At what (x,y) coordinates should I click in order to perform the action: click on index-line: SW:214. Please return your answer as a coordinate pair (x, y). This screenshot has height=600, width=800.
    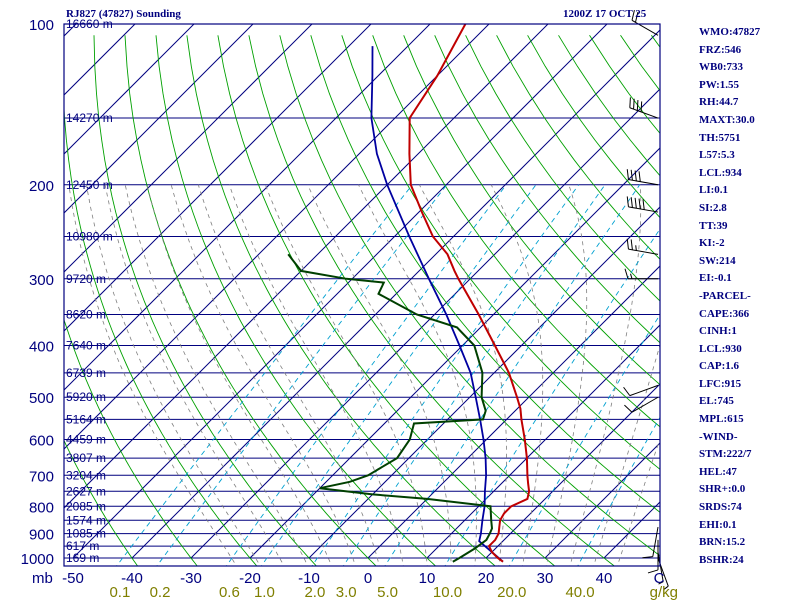
    Looking at the image, I should click on (717, 260).